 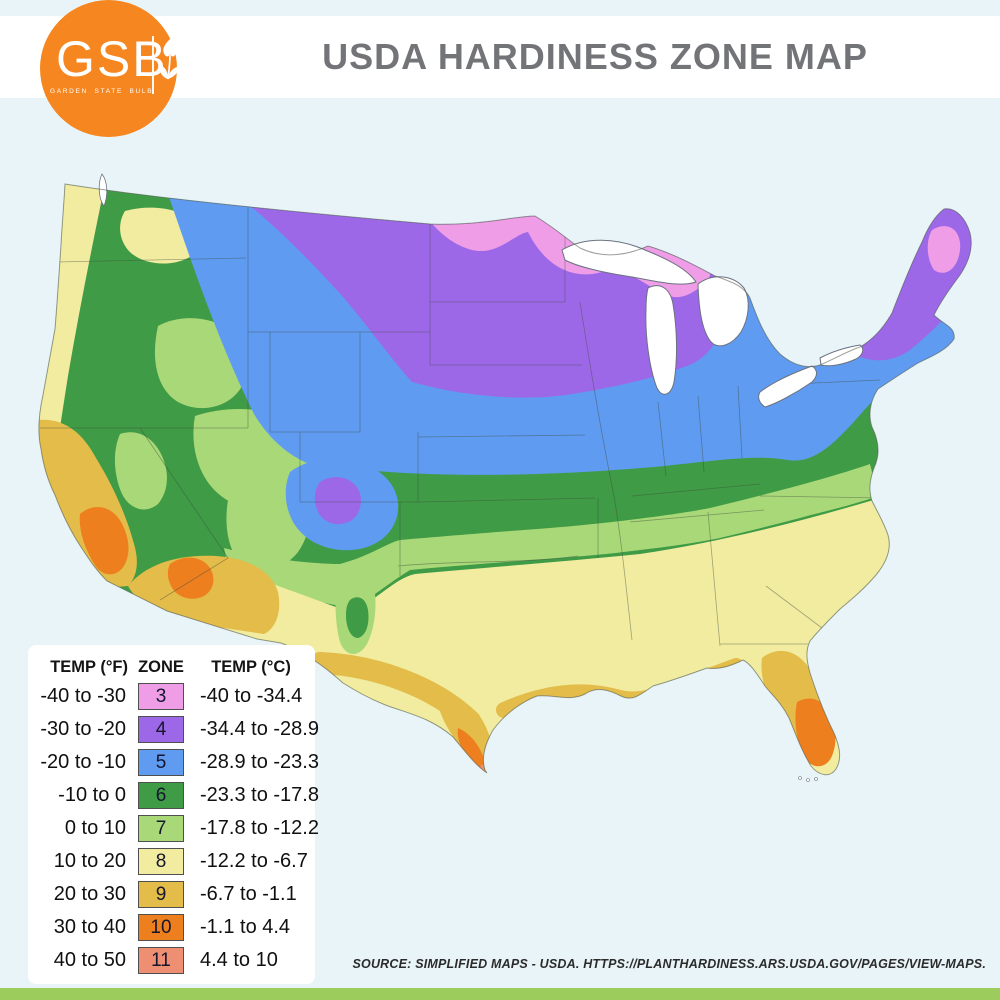 I want to click on zone-swatch: 9, so click(x=161, y=894).